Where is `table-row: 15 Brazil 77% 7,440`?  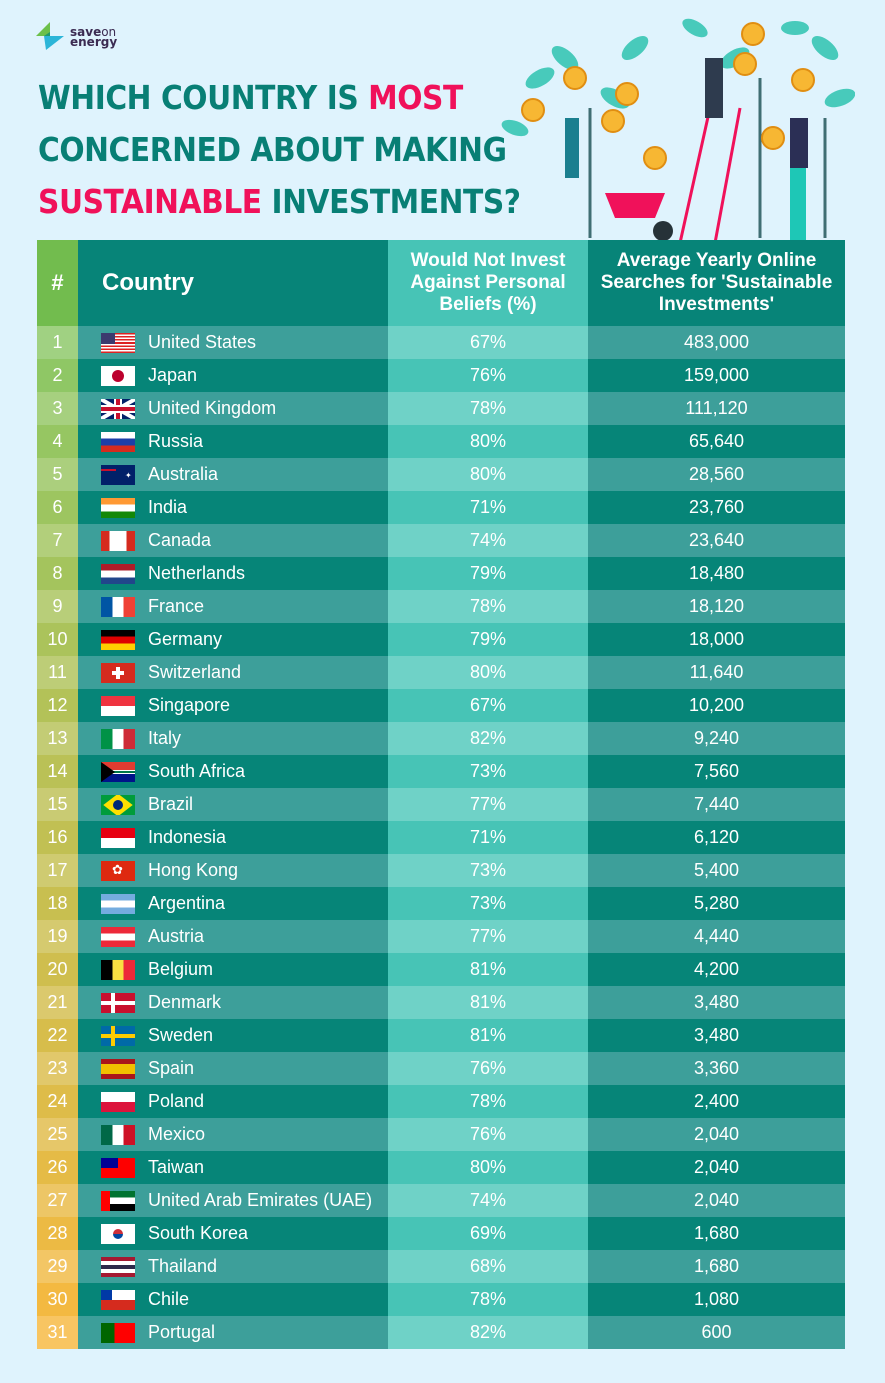
table-row: 15 Brazil 77% 7,440 is located at coordinates (441, 804).